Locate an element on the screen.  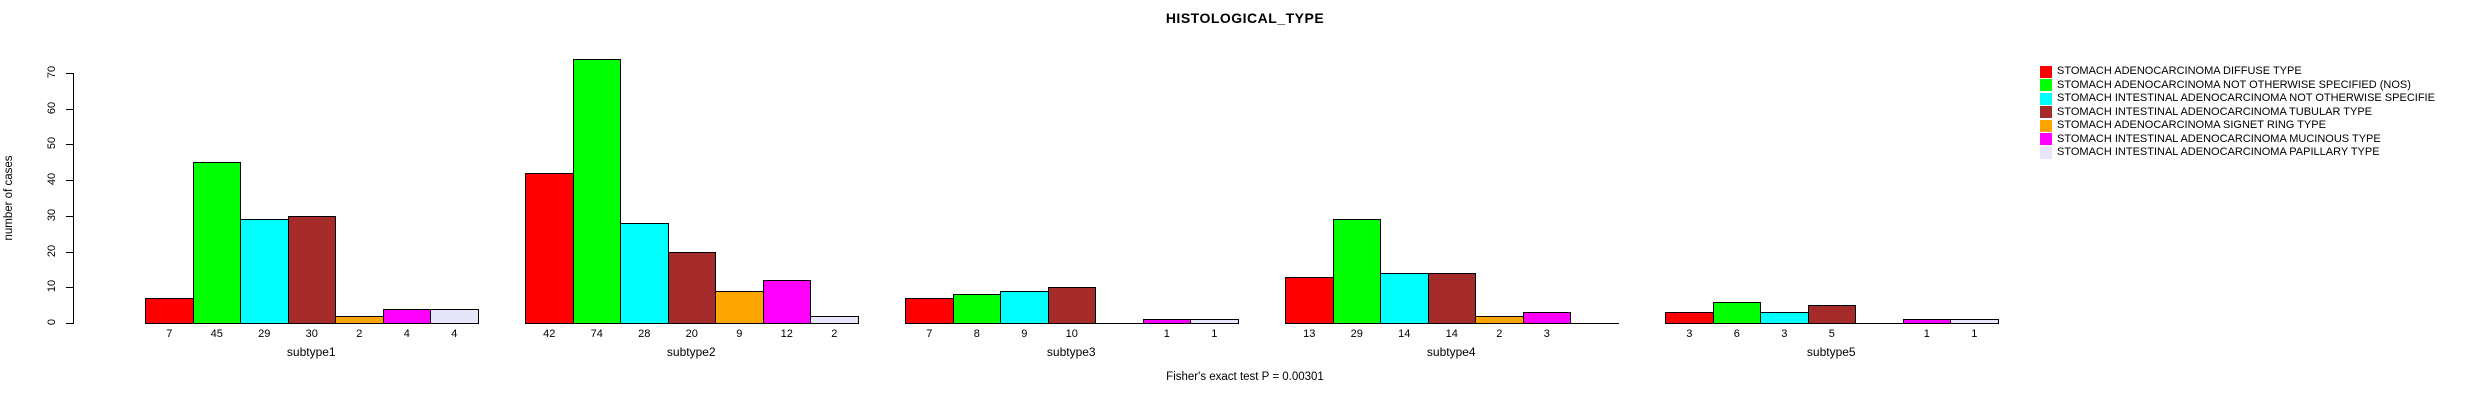
y-tick-label: 70 is located at coordinates (52, 72).